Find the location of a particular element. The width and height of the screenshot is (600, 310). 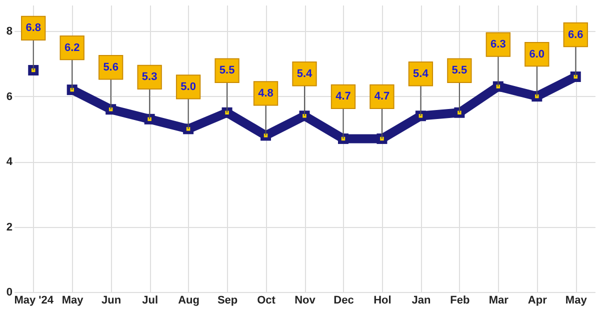

x-tick-label: Sep is located at coordinates (227, 300).